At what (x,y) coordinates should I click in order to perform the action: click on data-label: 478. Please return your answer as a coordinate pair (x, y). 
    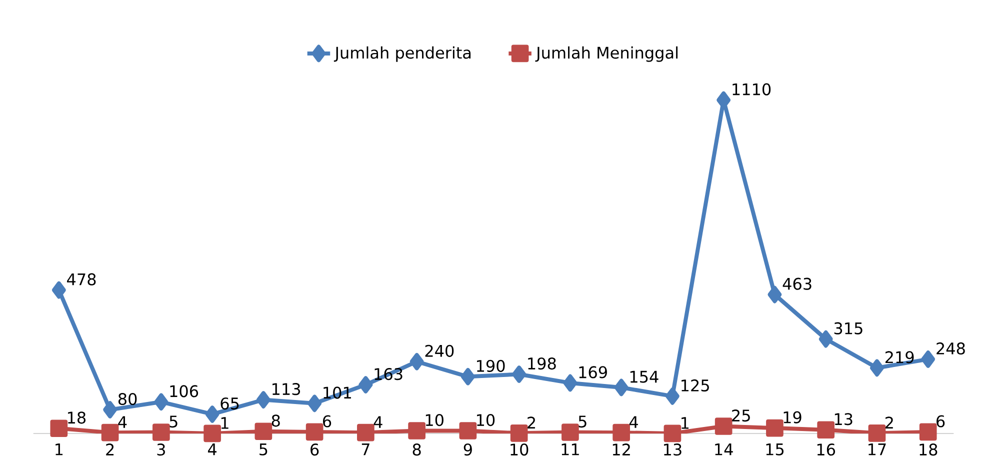
    Looking at the image, I should click on (81, 279).